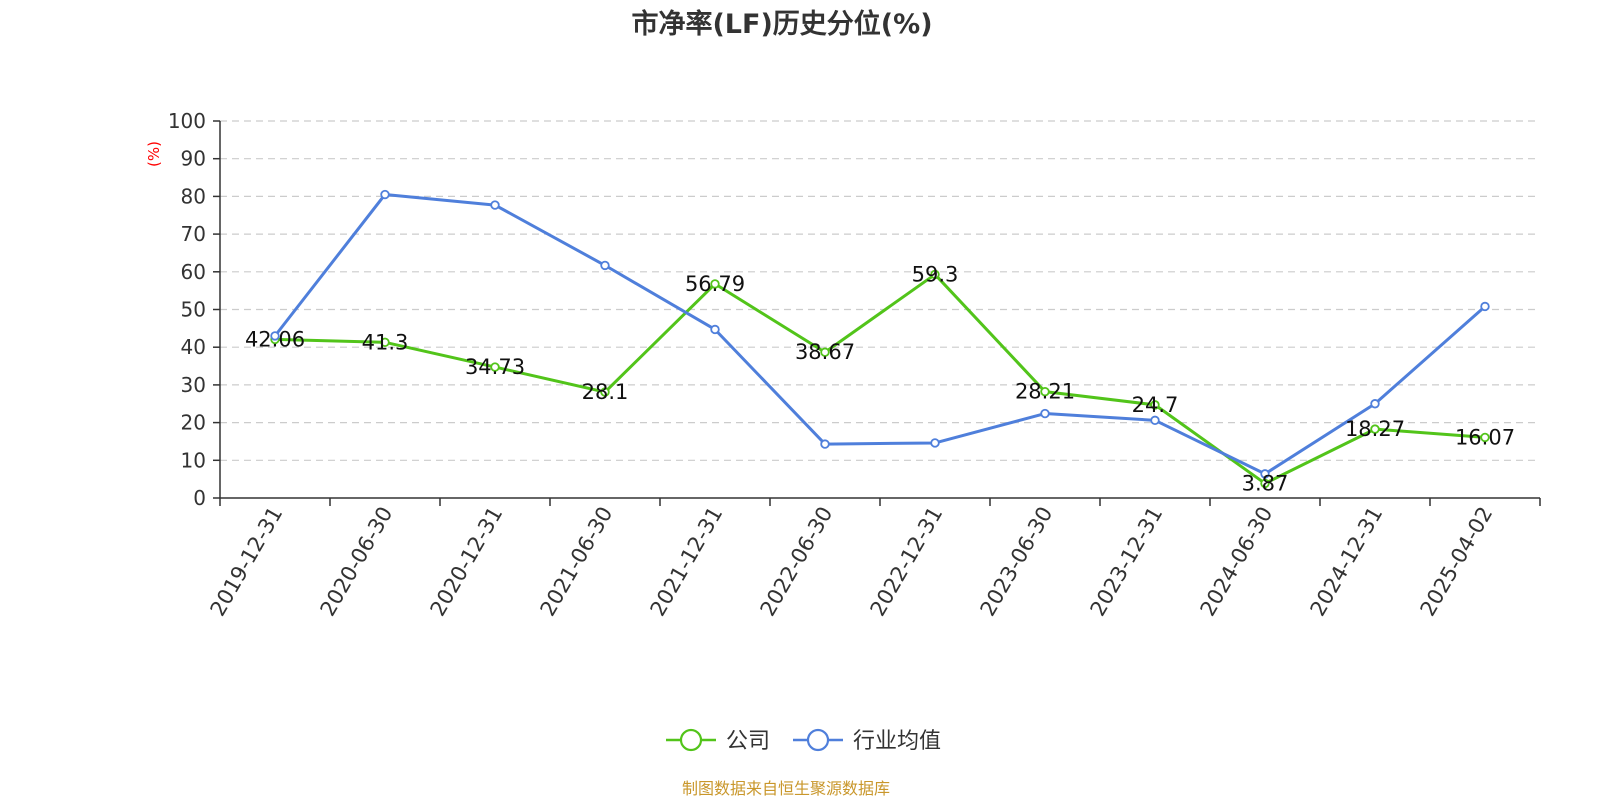  I want to click on data-label: 38.67, so click(825, 352).